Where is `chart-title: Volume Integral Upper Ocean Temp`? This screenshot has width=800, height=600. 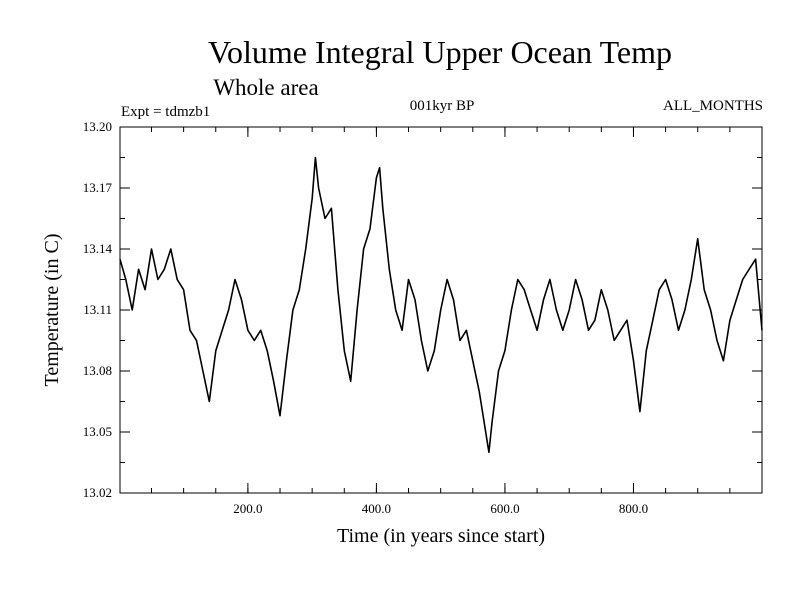
chart-title: Volume Integral Upper Ocean Temp is located at coordinates (440, 52).